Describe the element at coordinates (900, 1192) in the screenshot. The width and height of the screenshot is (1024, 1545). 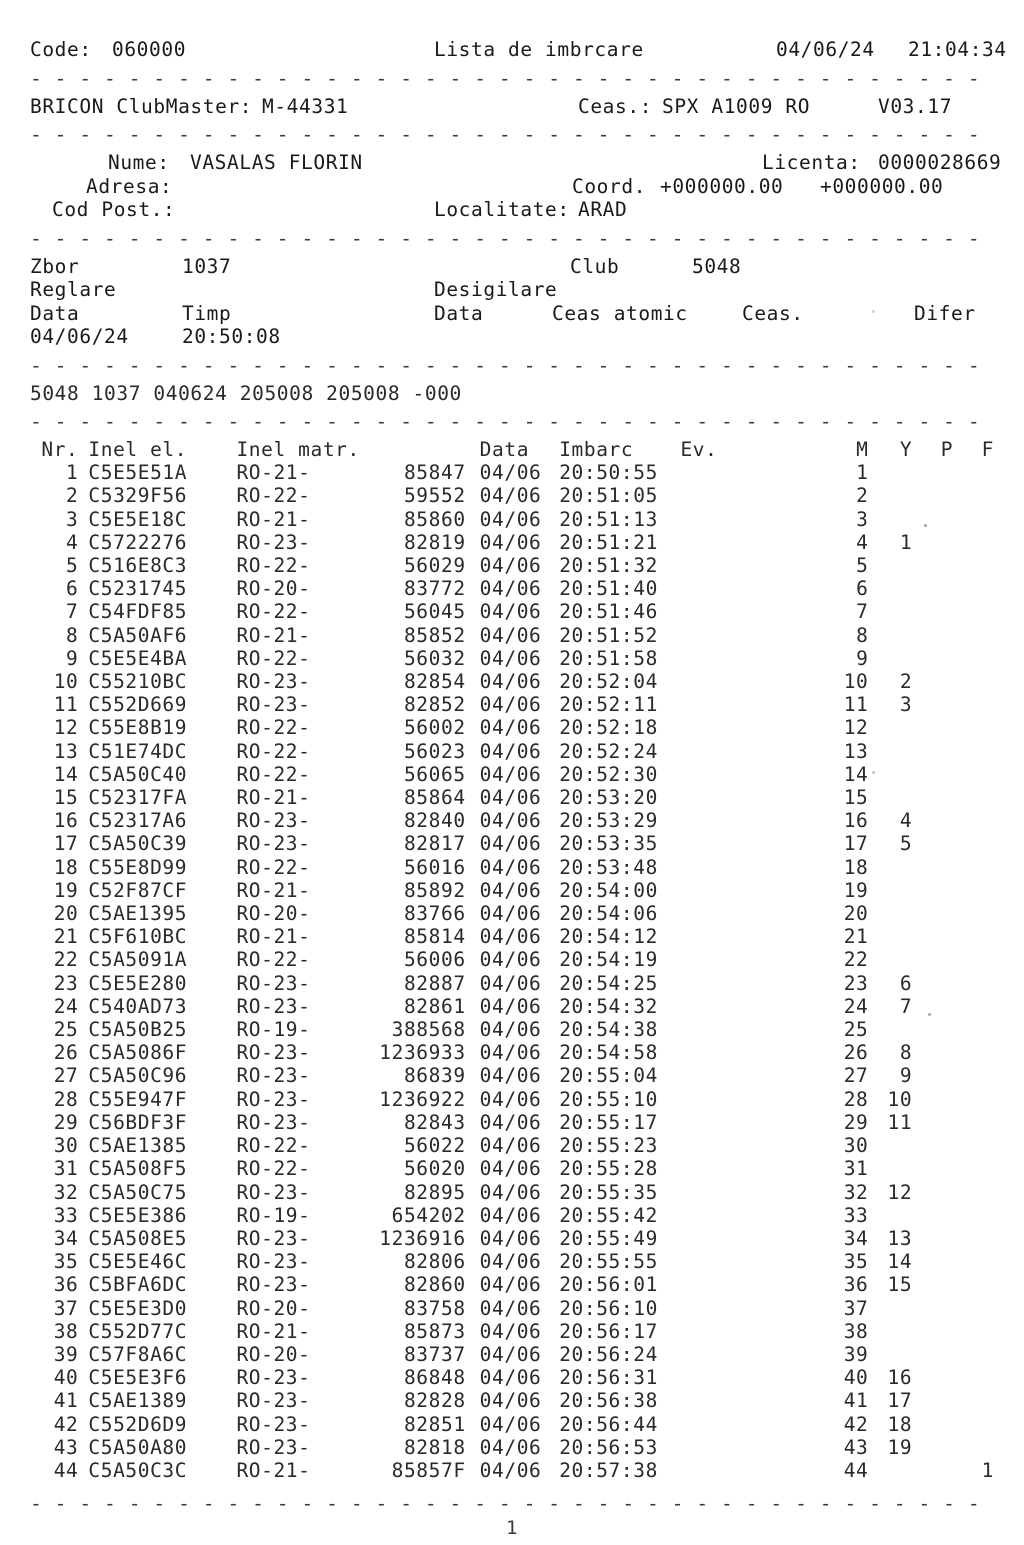
I see `cell-y: 12` at that location.